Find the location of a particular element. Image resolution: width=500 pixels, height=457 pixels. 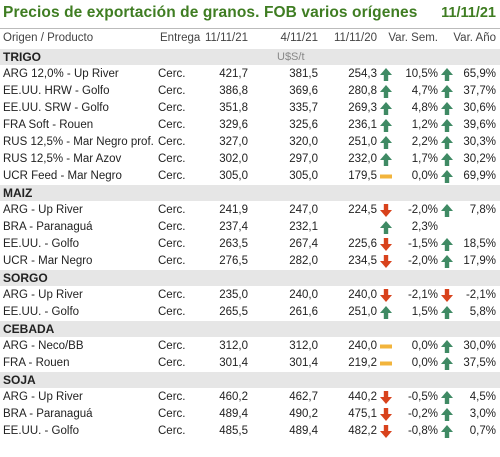

section-name: TRIGO is located at coordinates (22, 57).